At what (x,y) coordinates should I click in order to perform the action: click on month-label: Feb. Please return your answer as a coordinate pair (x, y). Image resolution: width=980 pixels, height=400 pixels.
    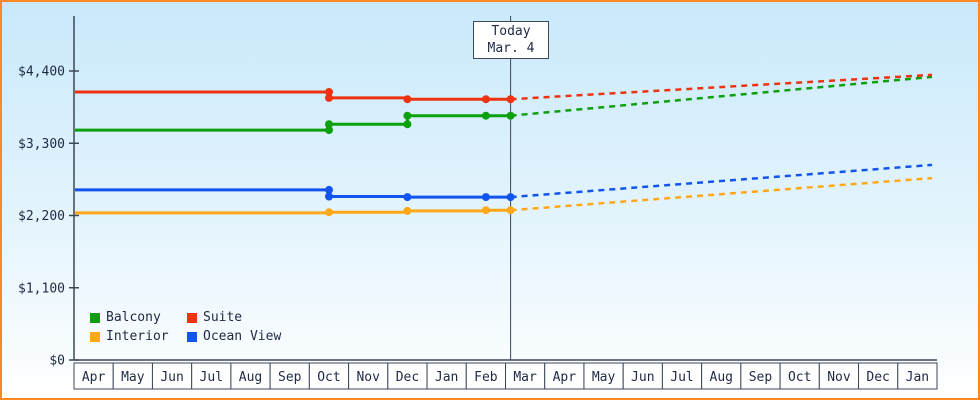
    Looking at the image, I should click on (486, 377).